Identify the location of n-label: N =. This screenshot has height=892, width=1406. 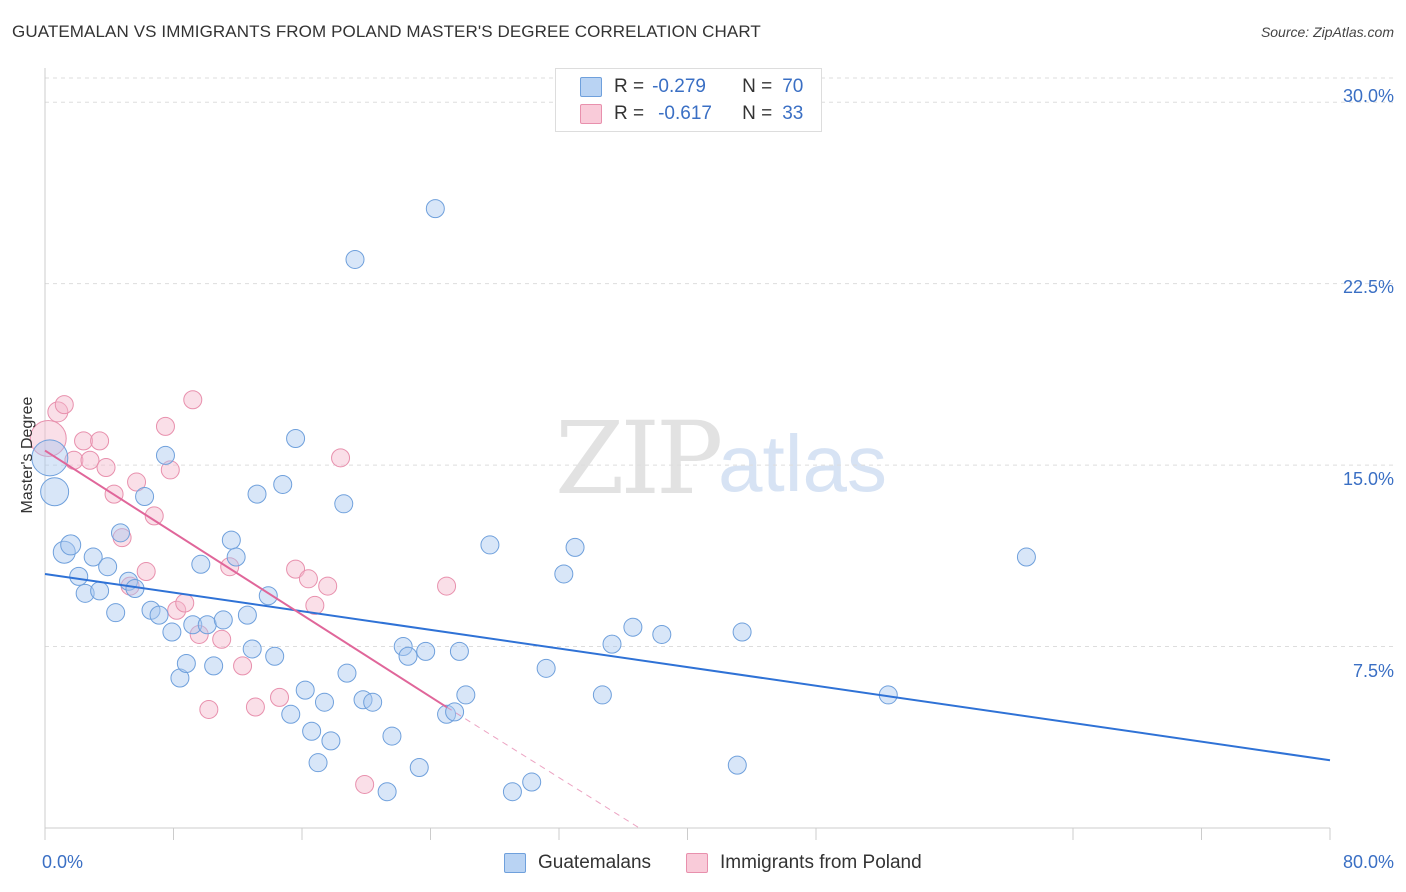
(757, 113).